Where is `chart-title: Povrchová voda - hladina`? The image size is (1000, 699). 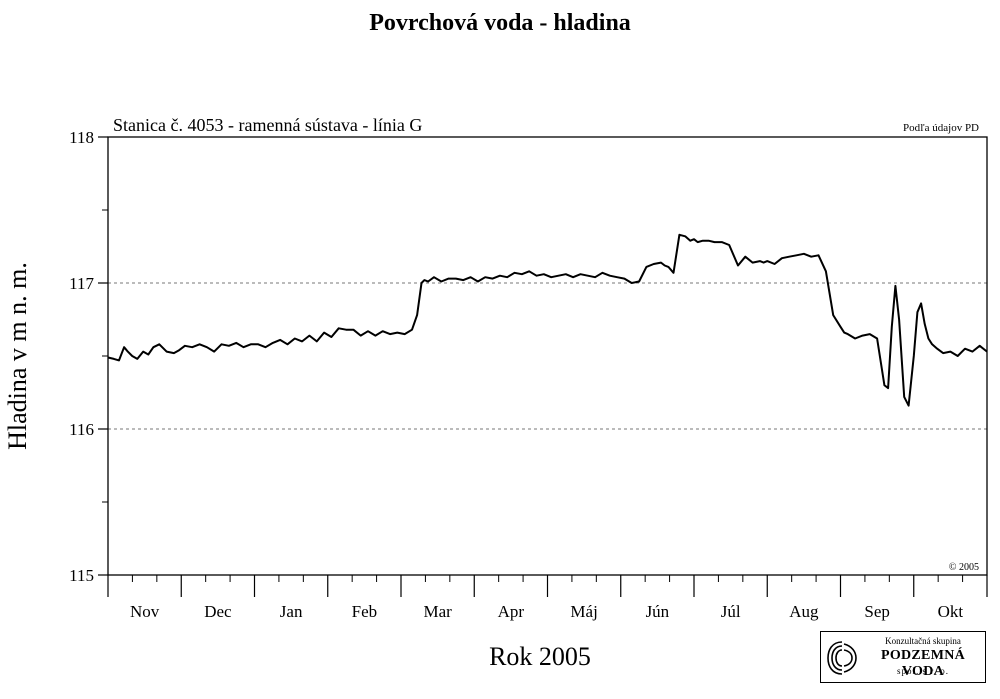
chart-title: Povrchová voda - hladina is located at coordinates (500, 23).